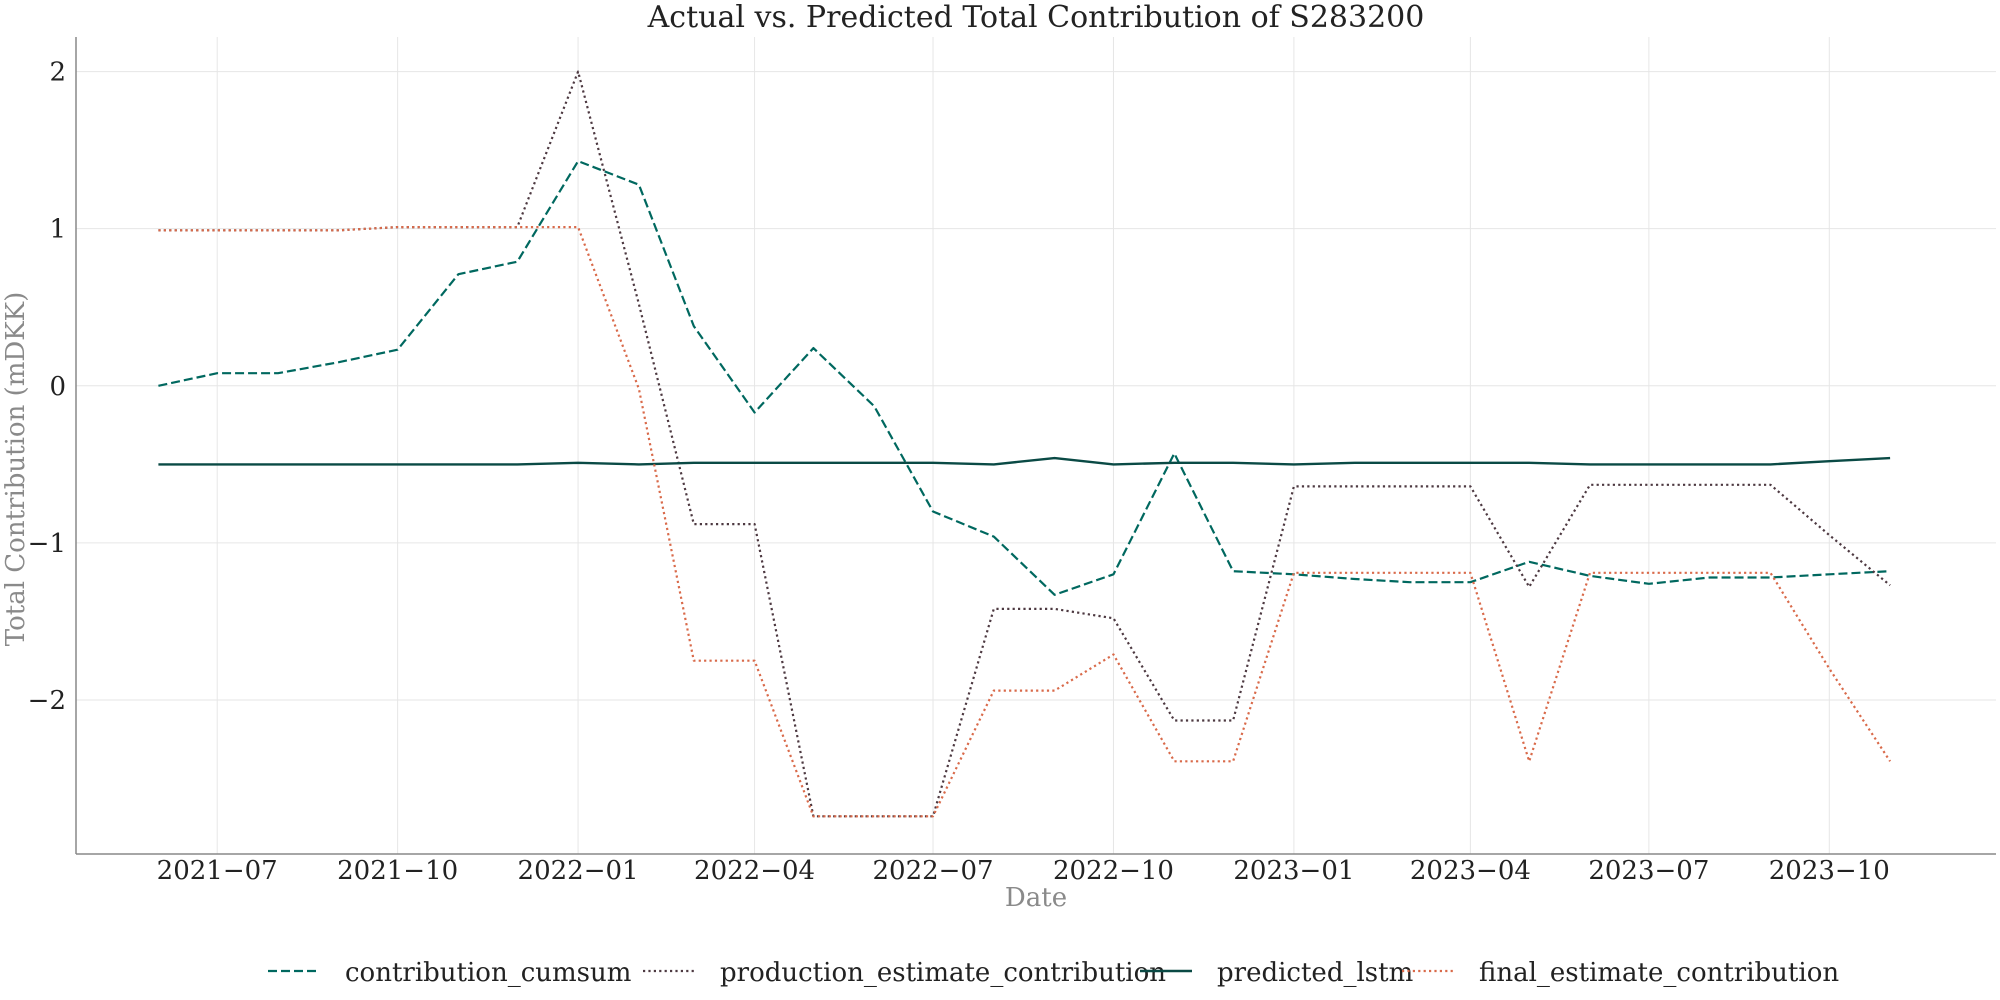 The image size is (2000, 1000). What do you see at coordinates (1113, 871) in the screenshot?
I see `x-tick-label: 2022−10` at bounding box center [1113, 871].